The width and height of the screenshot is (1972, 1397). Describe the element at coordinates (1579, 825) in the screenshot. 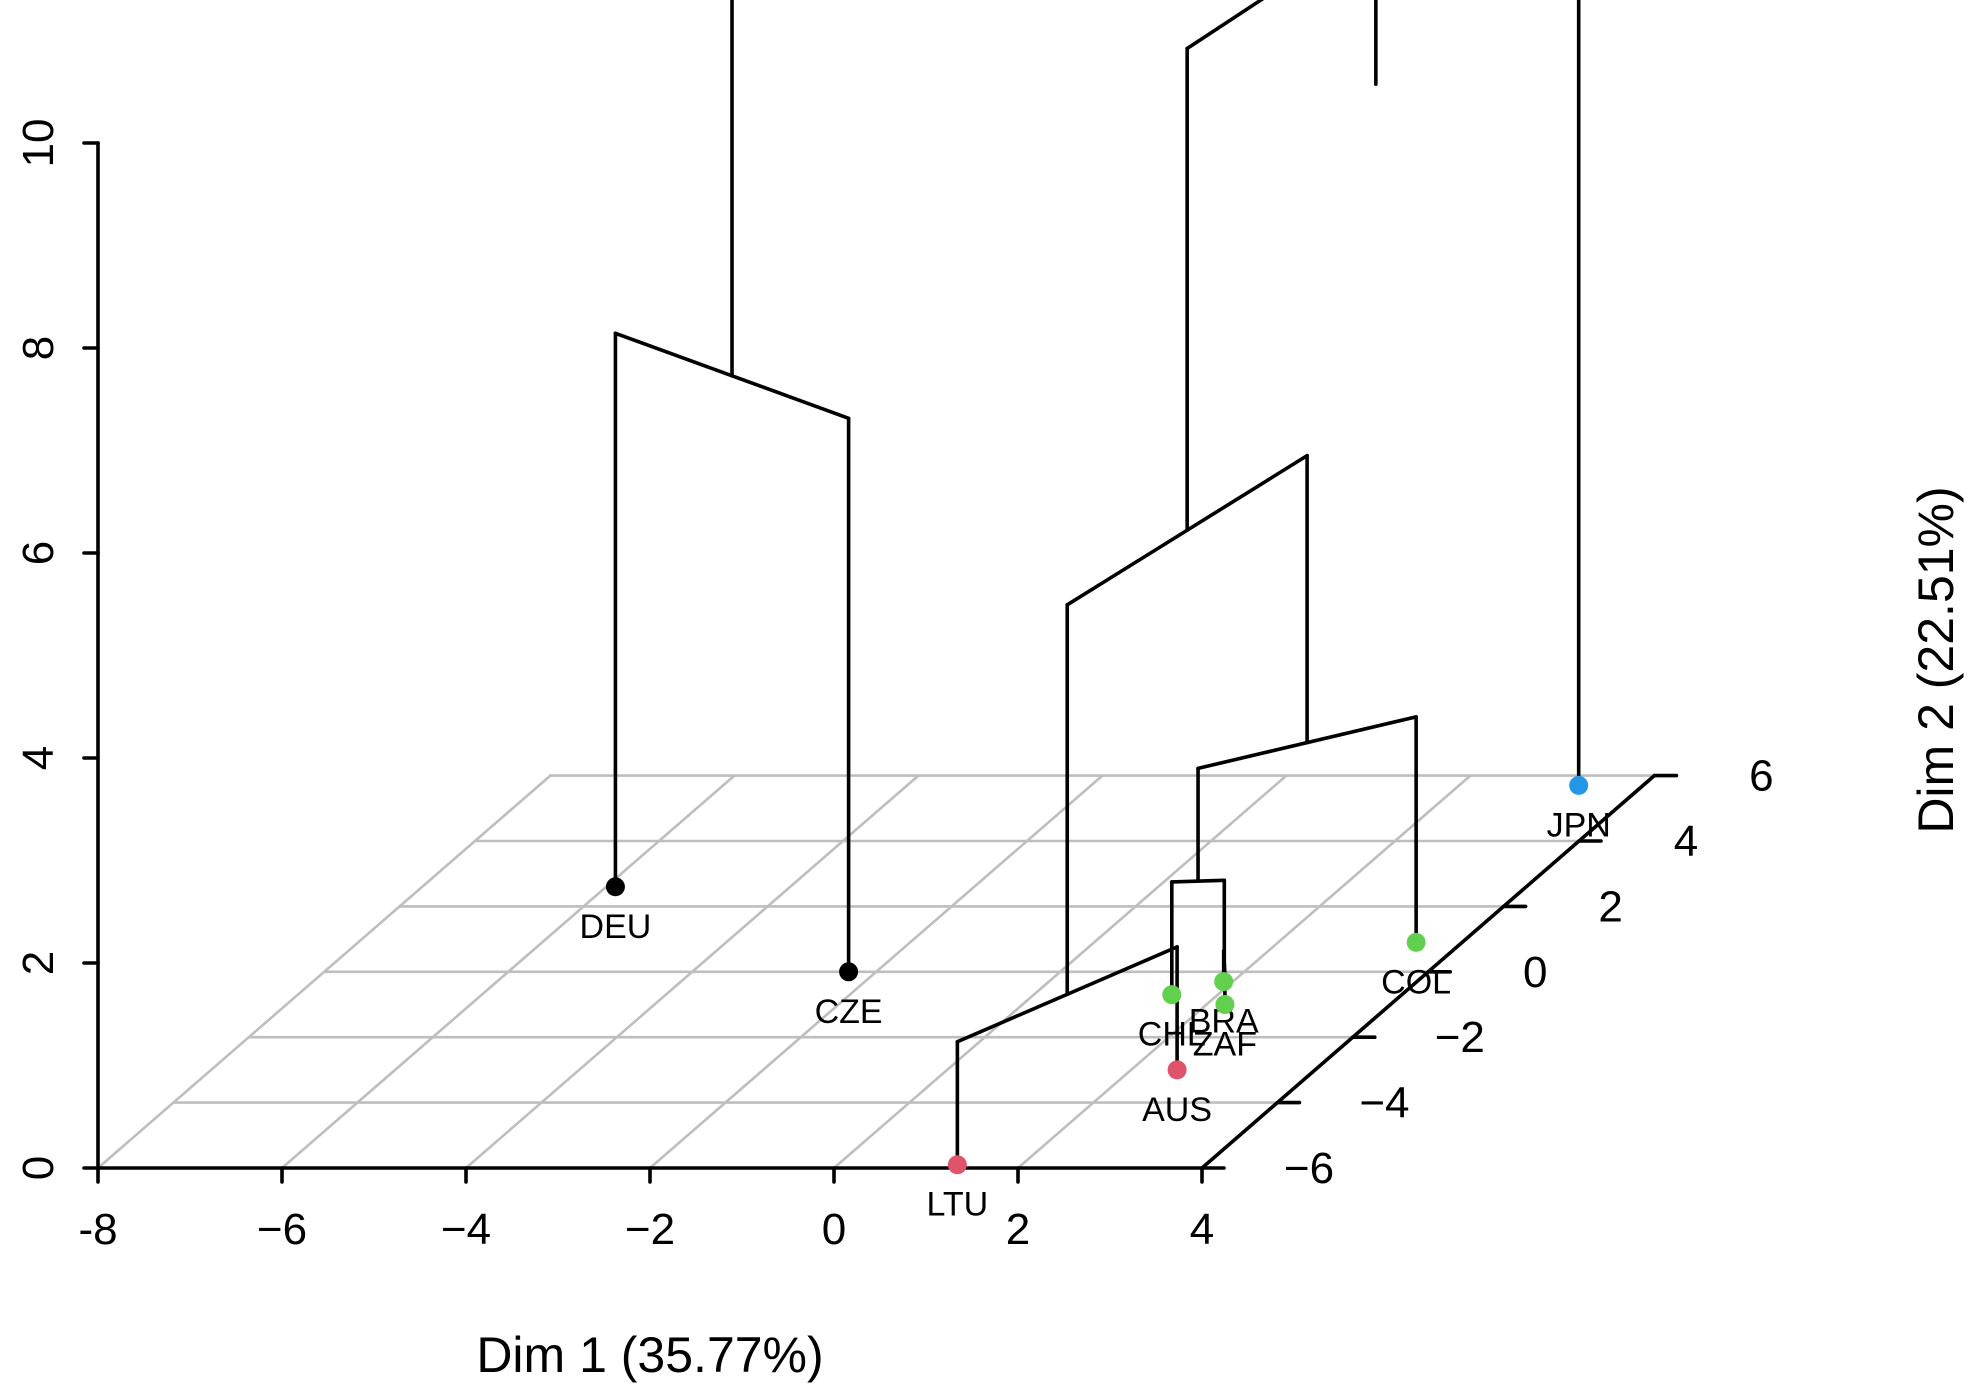

I see `point-label-jpn: JPN` at that location.